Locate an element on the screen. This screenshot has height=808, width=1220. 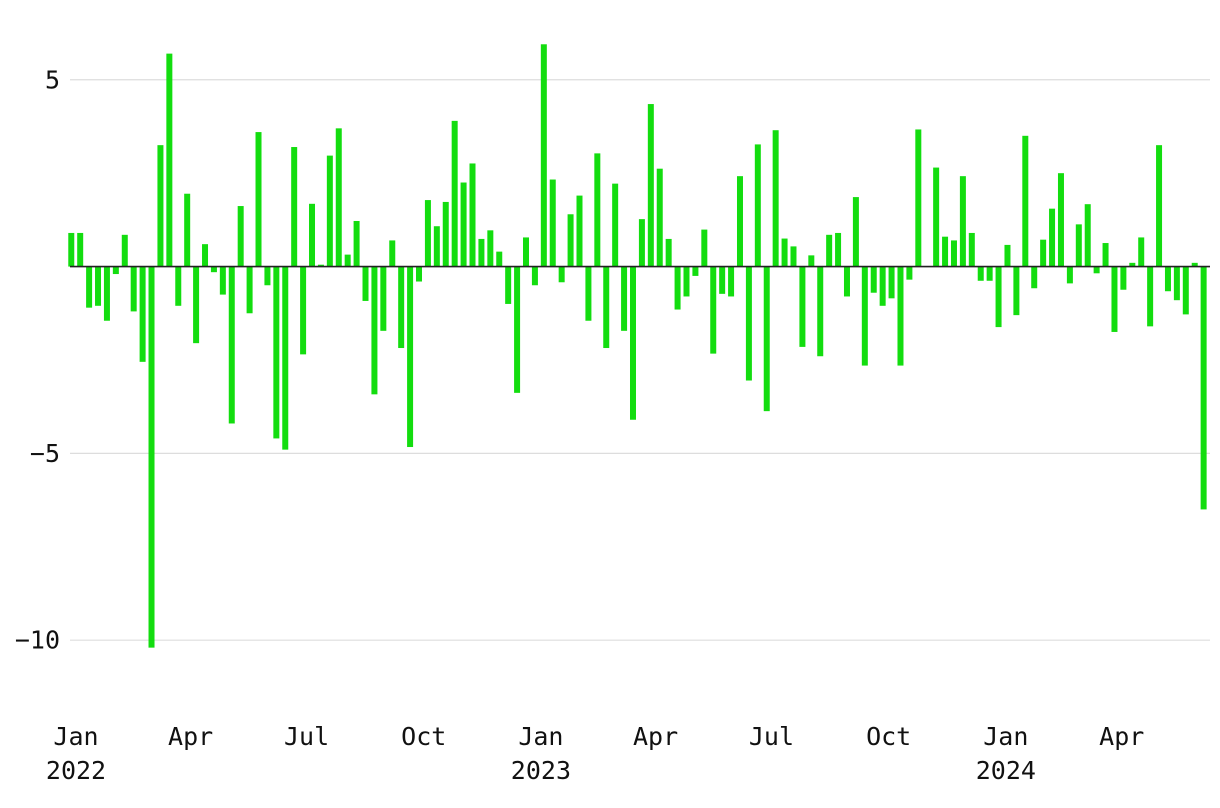
x-tick-year-label: 2023 is located at coordinates (541, 770).